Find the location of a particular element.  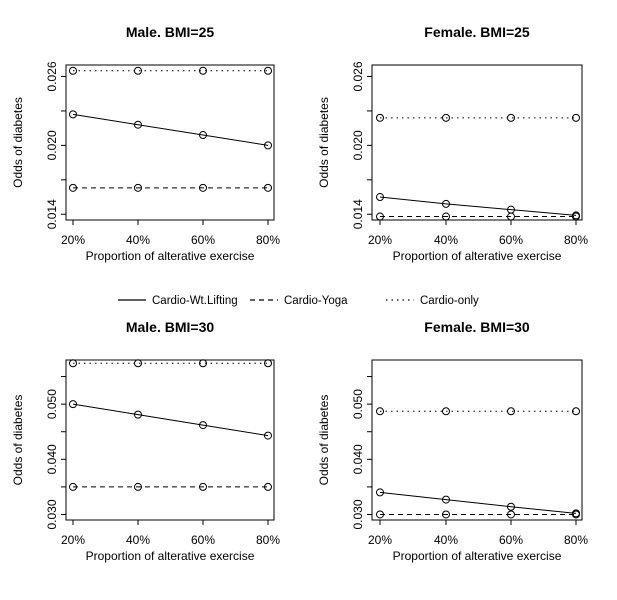

chart-title: Female. BMI=30 is located at coordinates (477, 327).